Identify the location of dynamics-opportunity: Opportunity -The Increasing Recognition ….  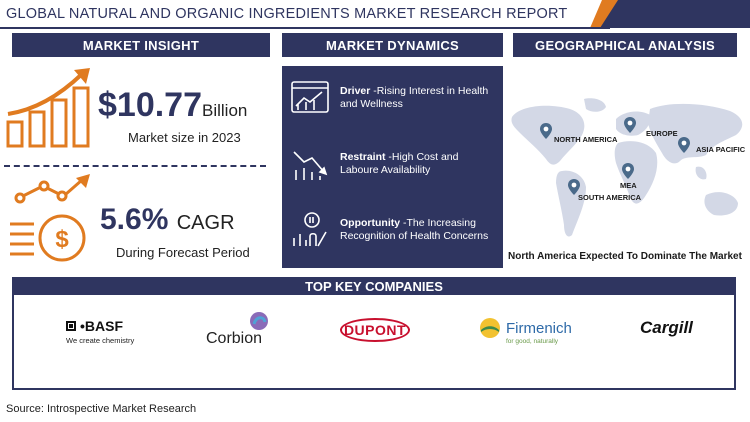
(392, 230).